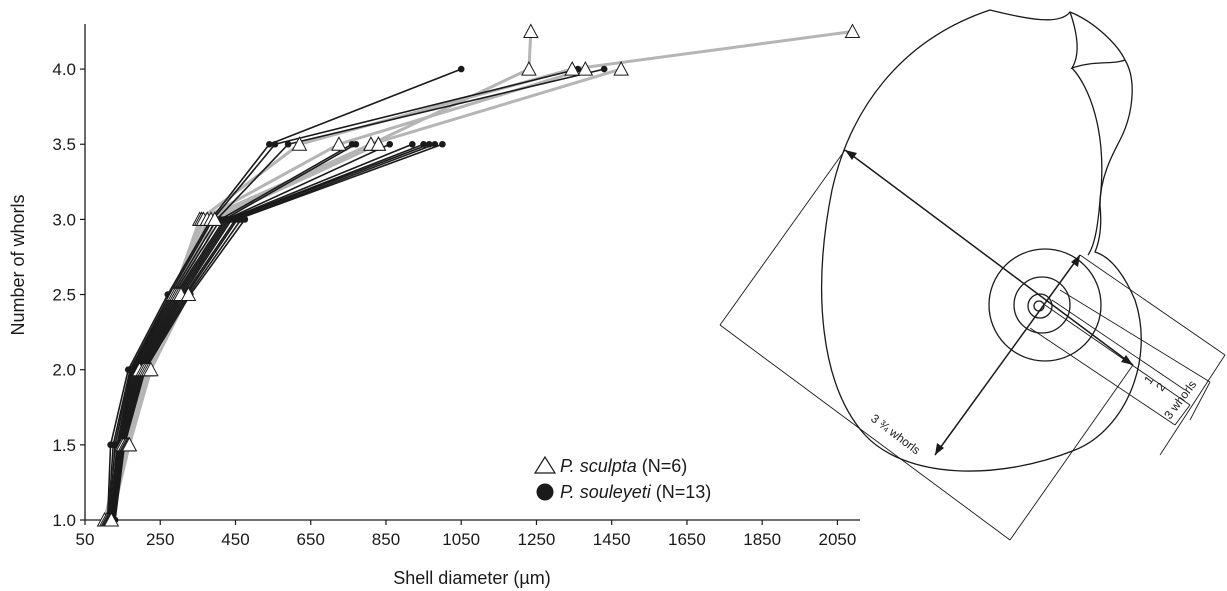  What do you see at coordinates (838, 539) in the screenshot?
I see `x-tick-label: 2050` at bounding box center [838, 539].